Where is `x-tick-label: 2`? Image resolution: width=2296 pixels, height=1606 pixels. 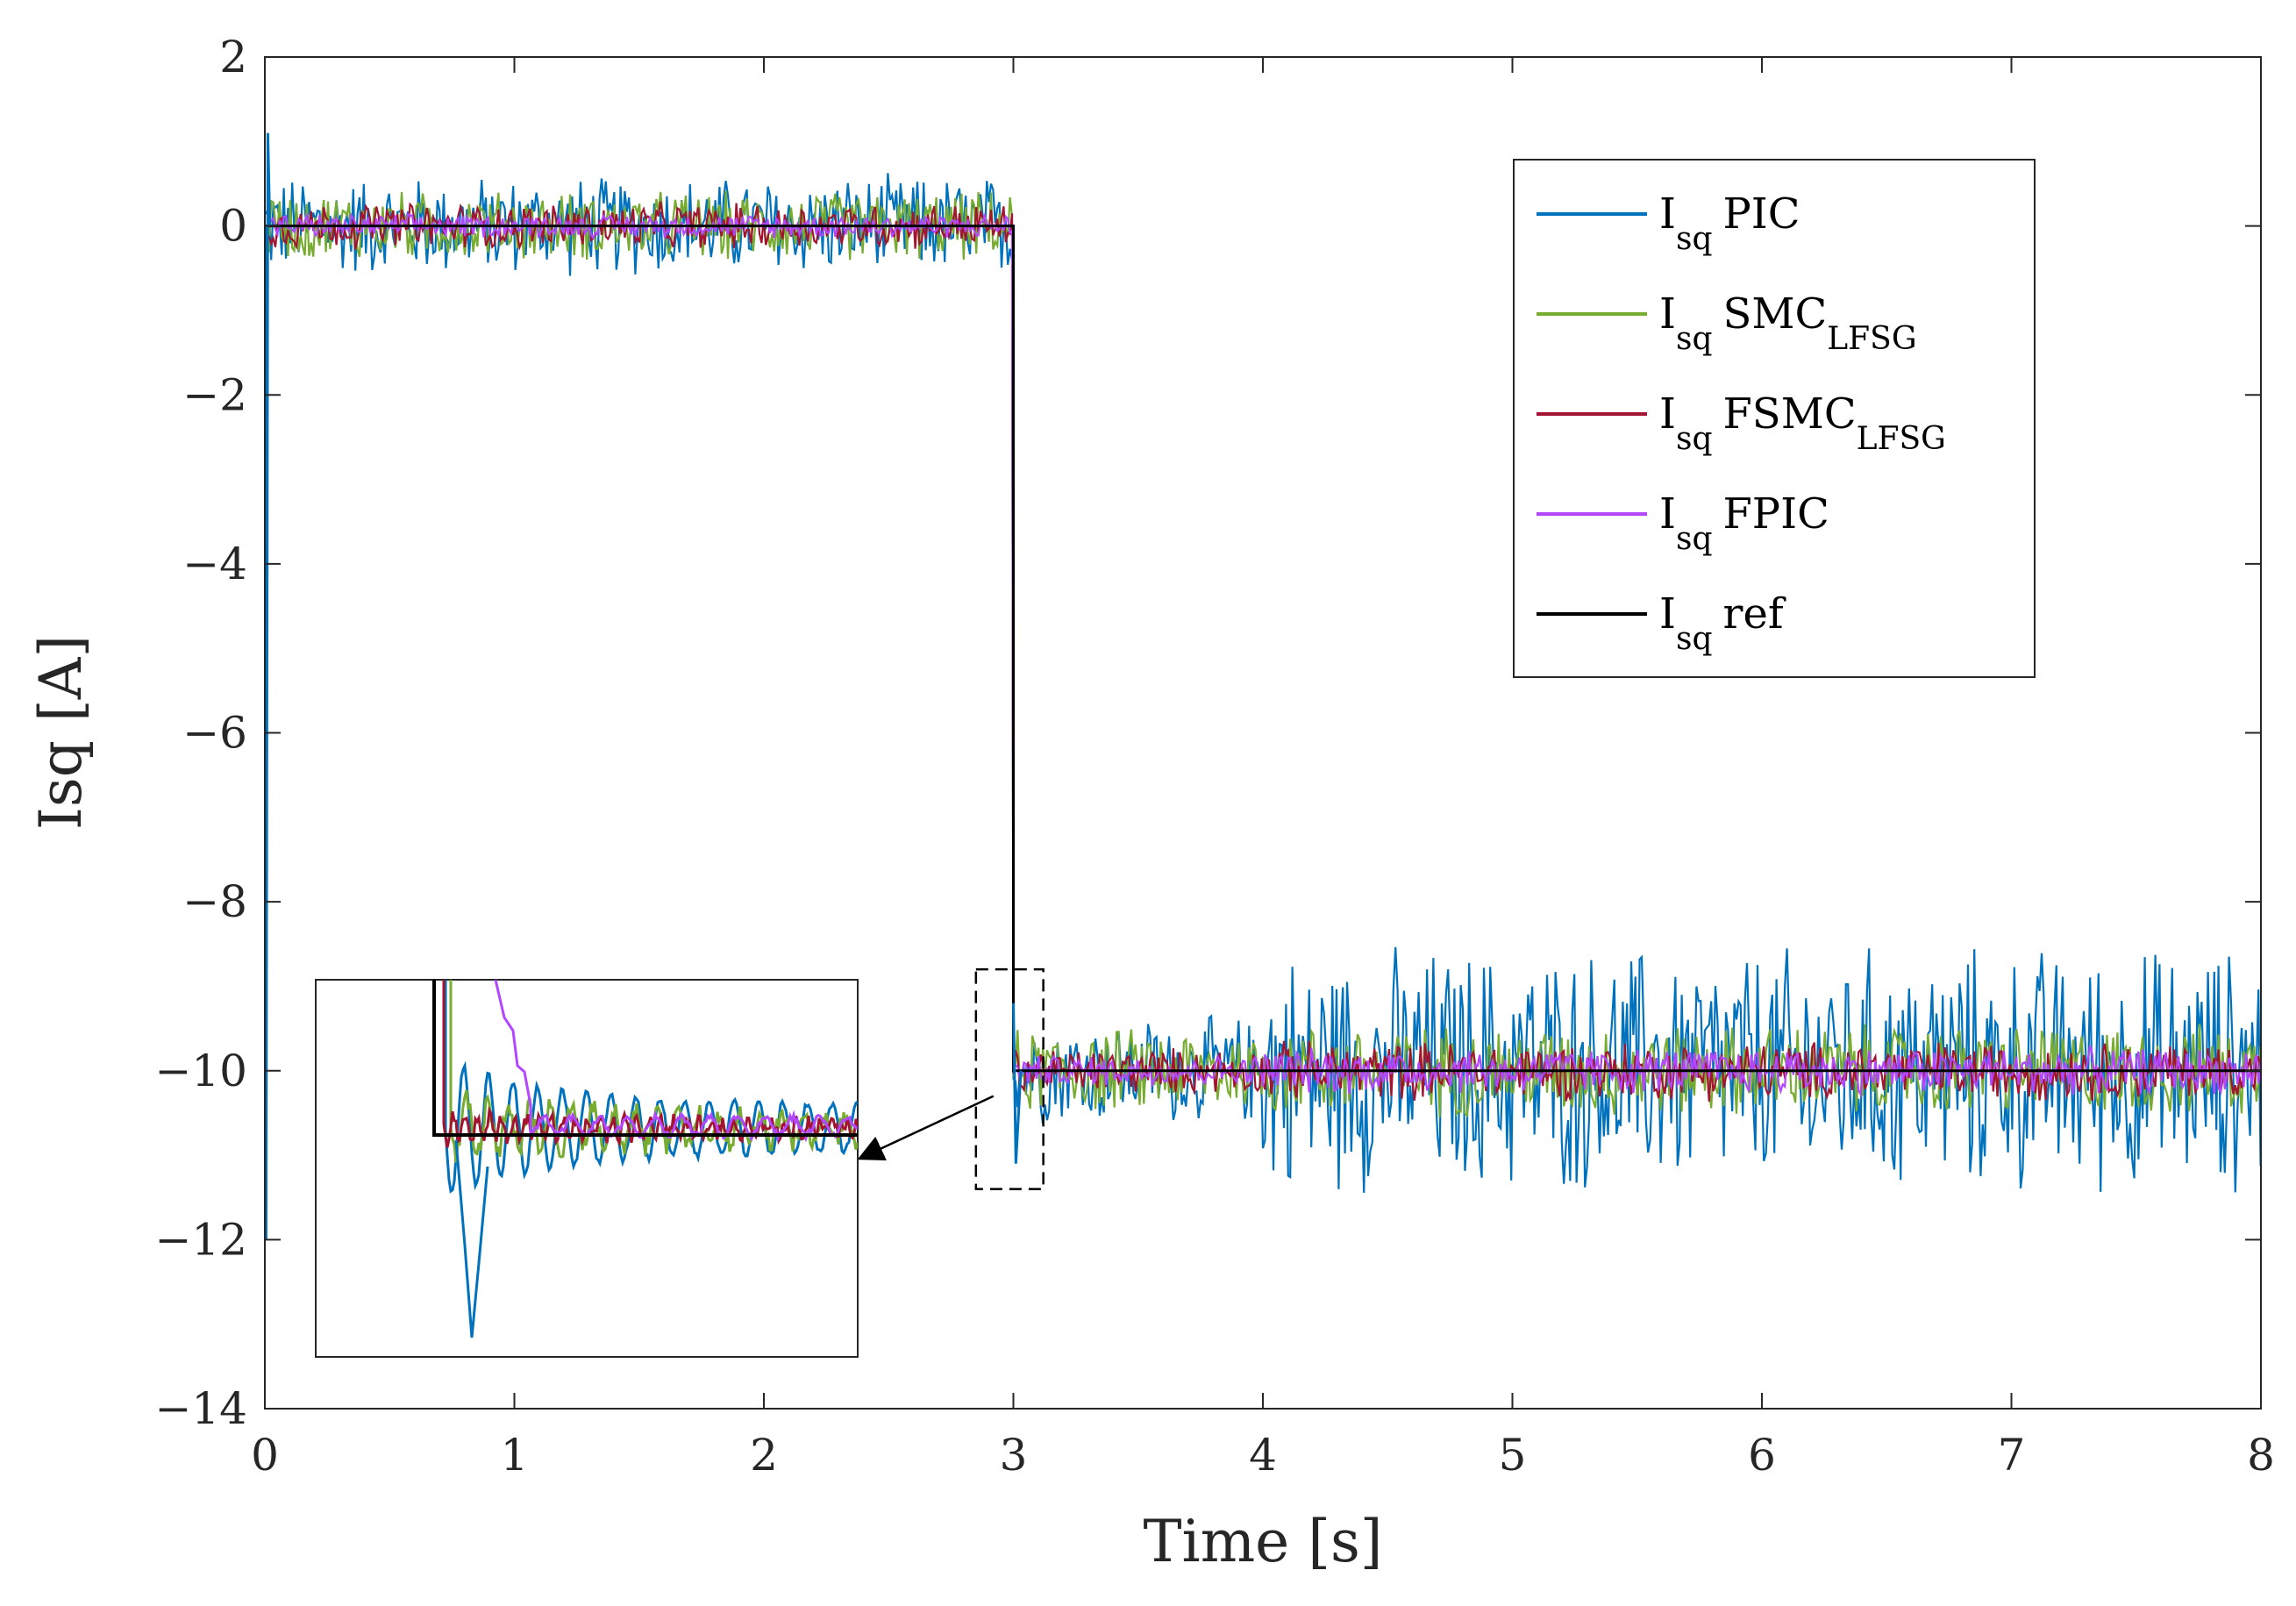
x-tick-label: 2 is located at coordinates (764, 1455).